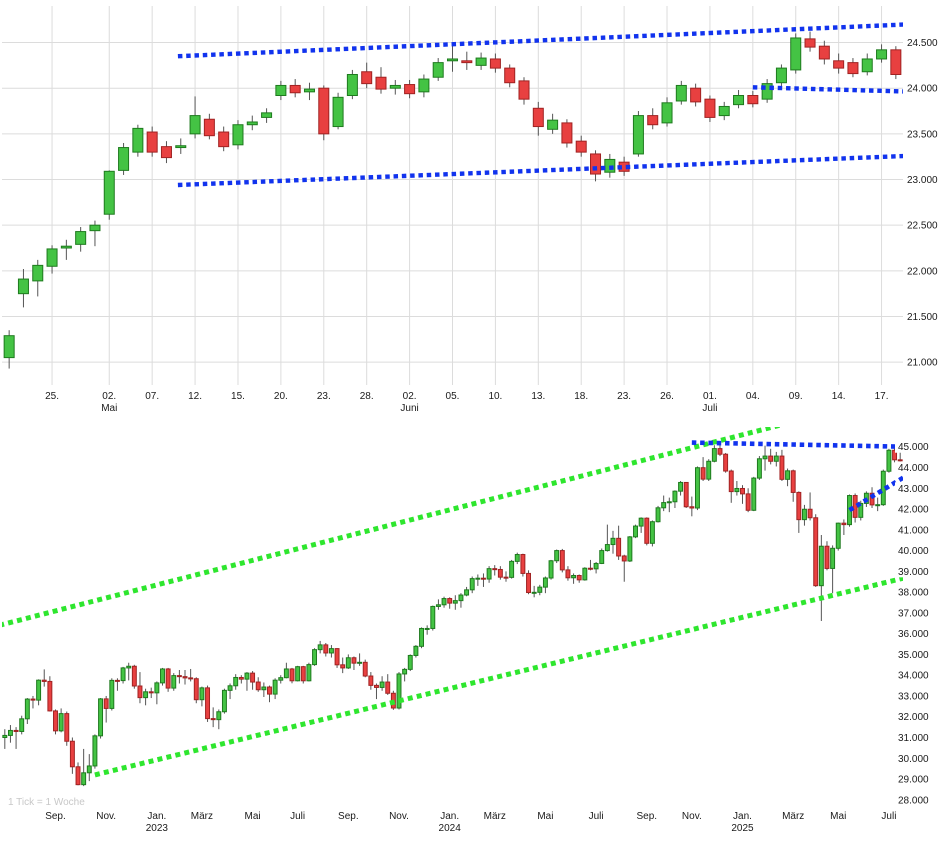  What do you see at coordinates (922, 363) in the screenshot?
I see `svg-text: 21.000` at bounding box center [922, 363].